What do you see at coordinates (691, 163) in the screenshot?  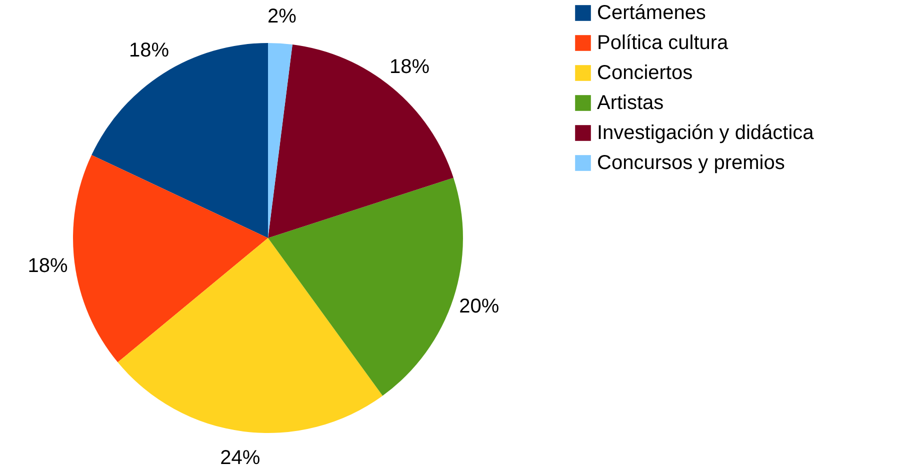 I see `legend-label: Concursos y premios` at bounding box center [691, 163].